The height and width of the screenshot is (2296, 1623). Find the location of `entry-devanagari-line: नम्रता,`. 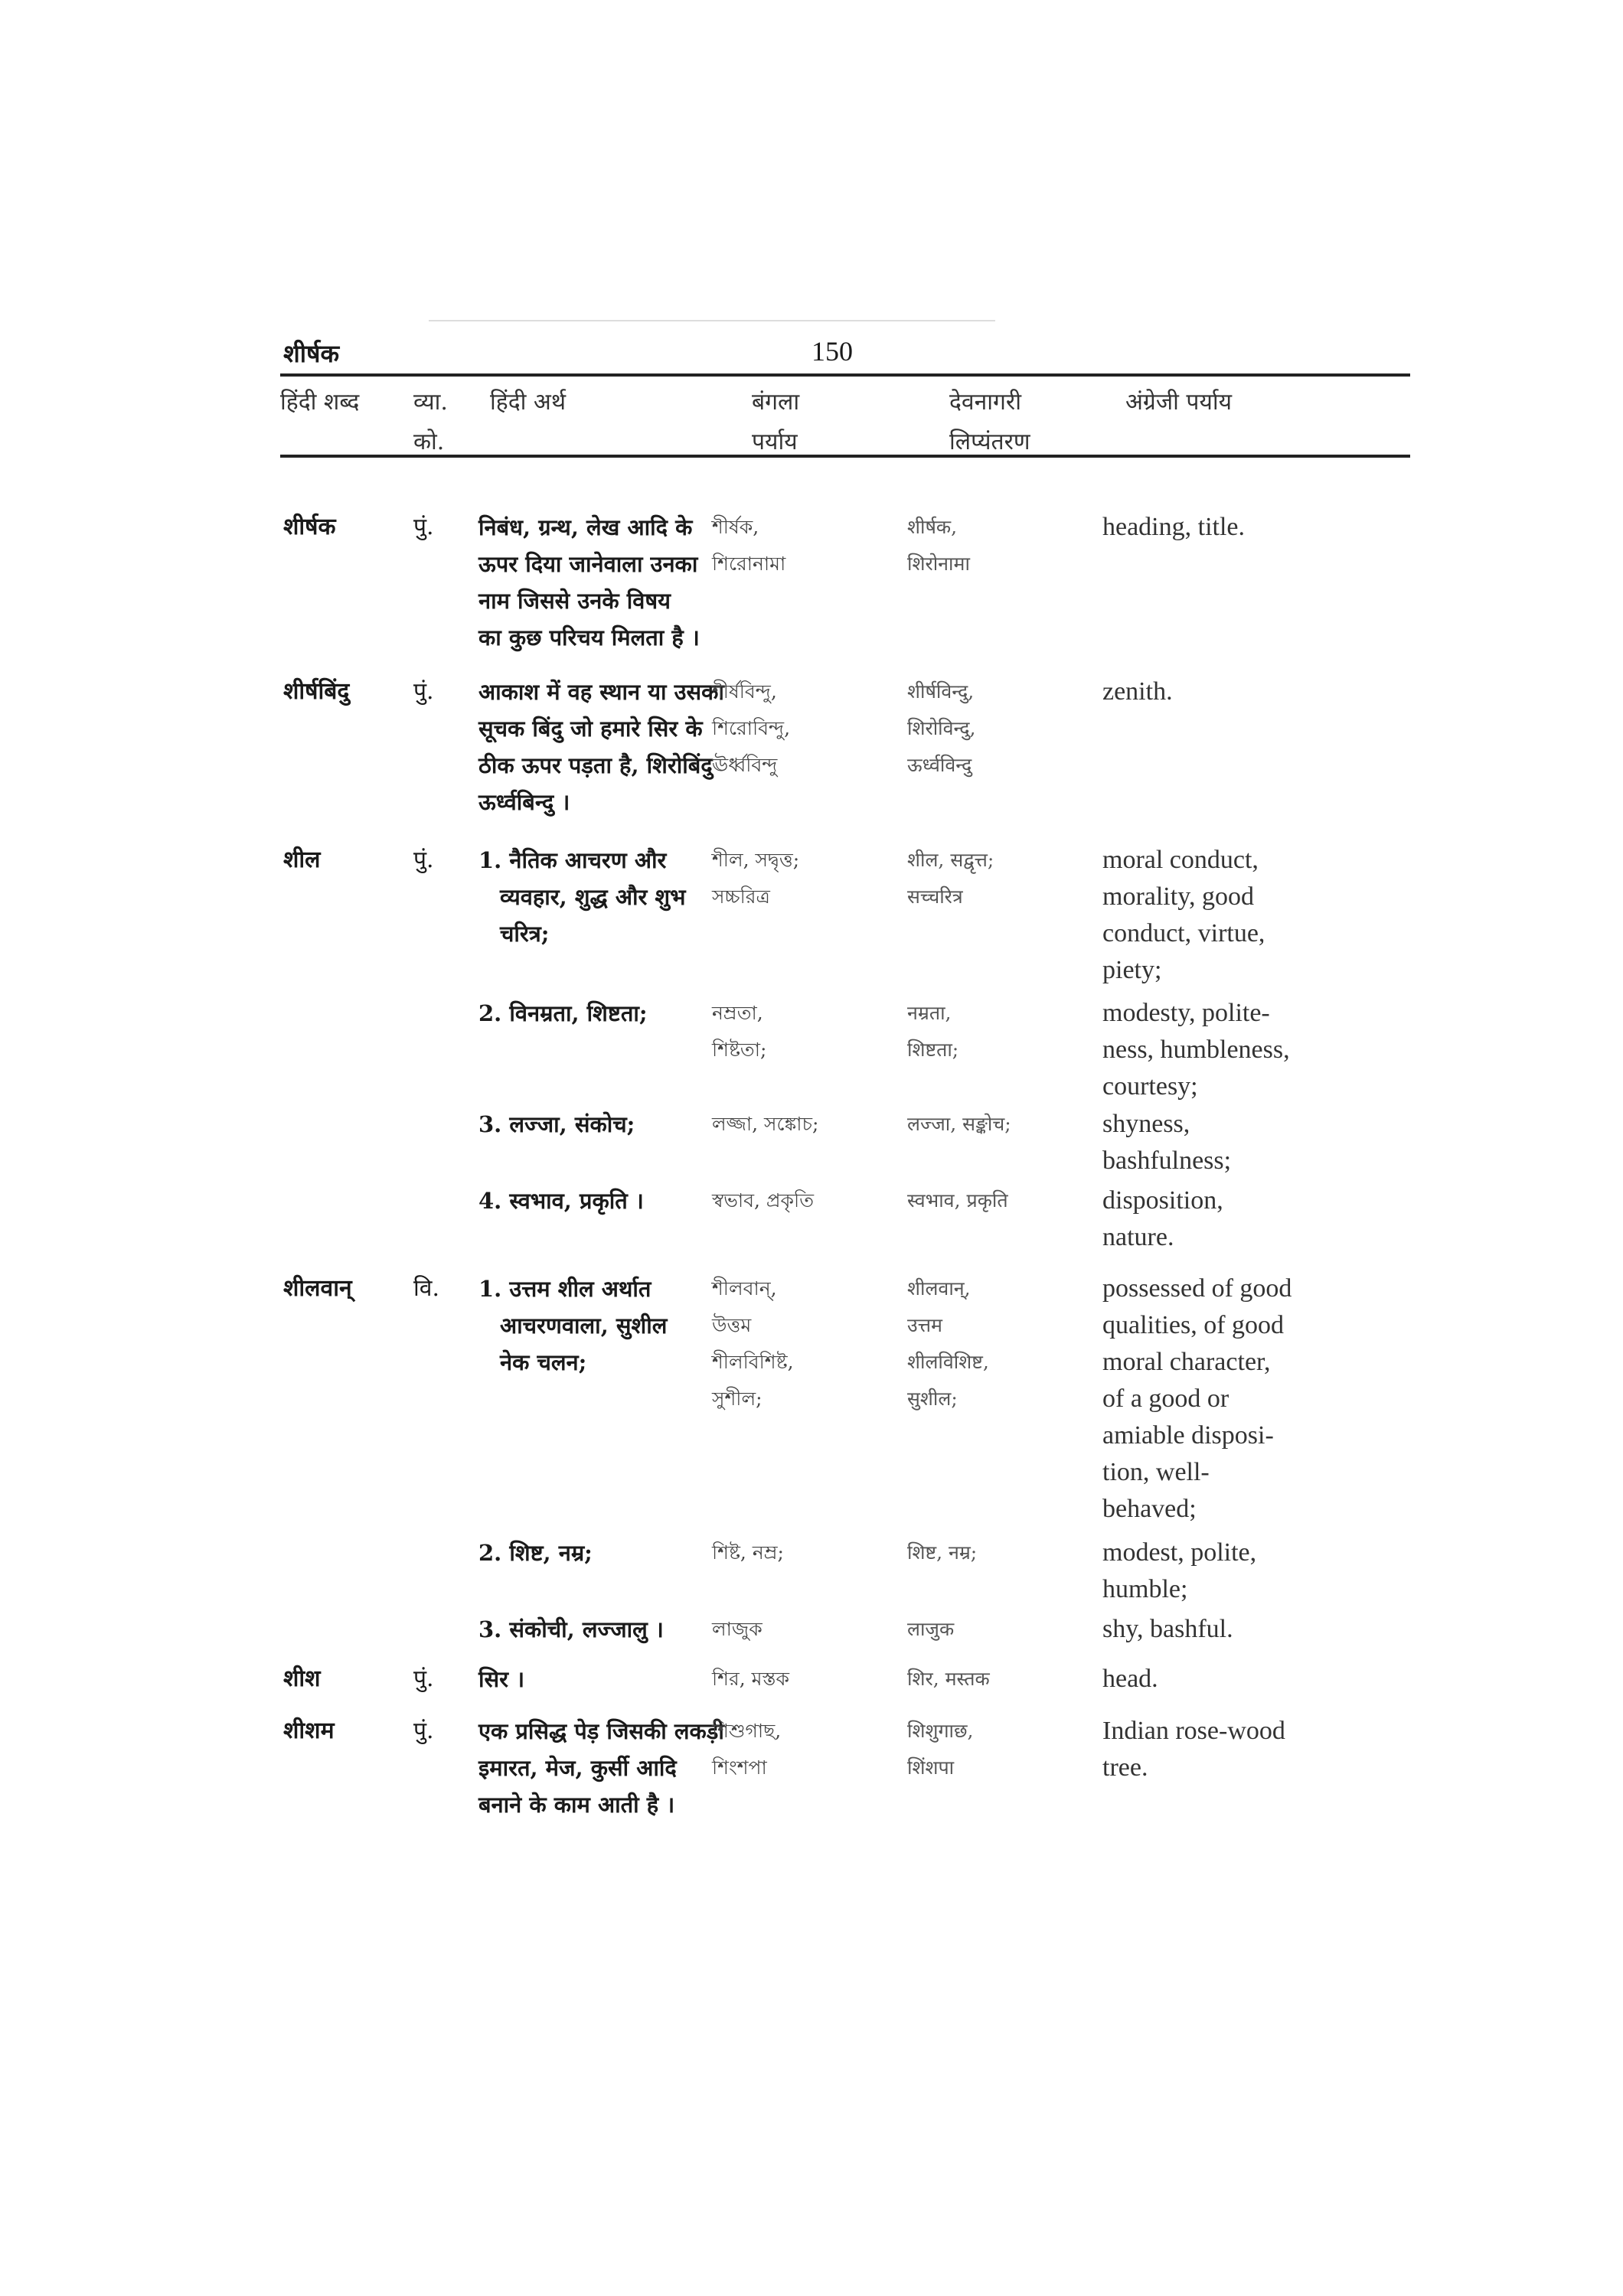

entry-devanagari-line: नम्रता, is located at coordinates (929, 1013).